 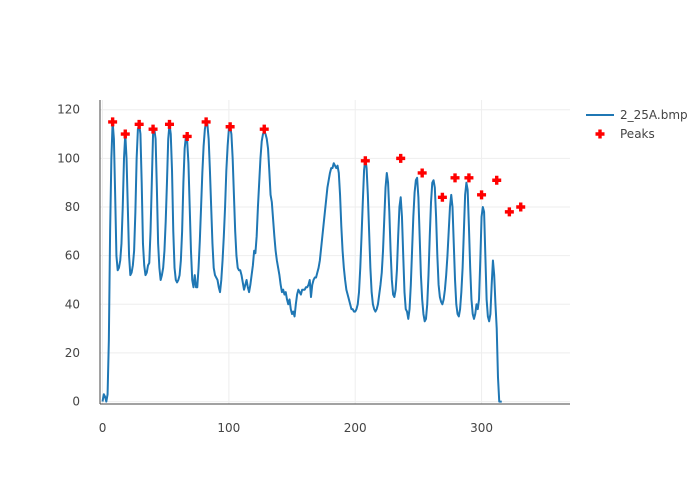 What do you see at coordinates (637, 124) in the screenshot?
I see `legend: 2_25A.bmp Peaks` at bounding box center [637, 124].